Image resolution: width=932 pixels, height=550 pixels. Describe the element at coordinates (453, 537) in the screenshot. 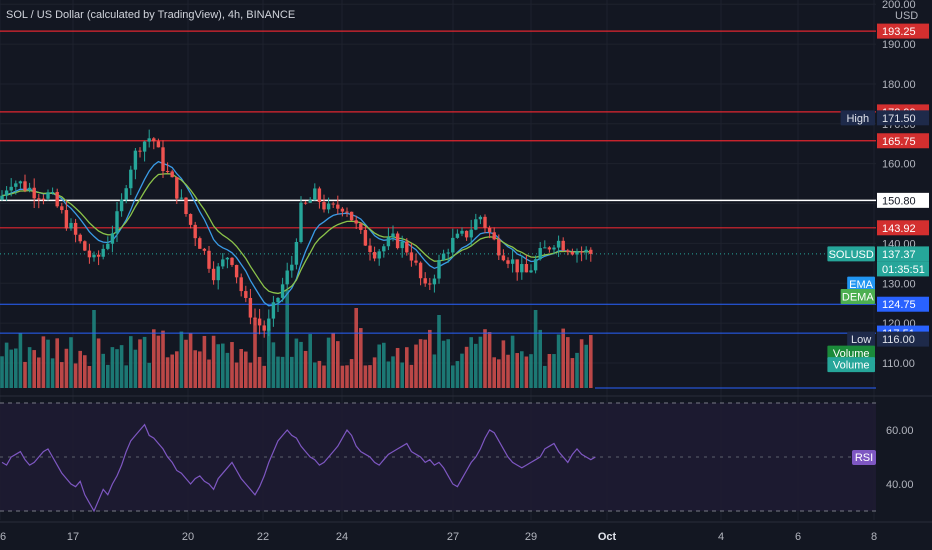

I see `time-tick-label: 27` at that location.